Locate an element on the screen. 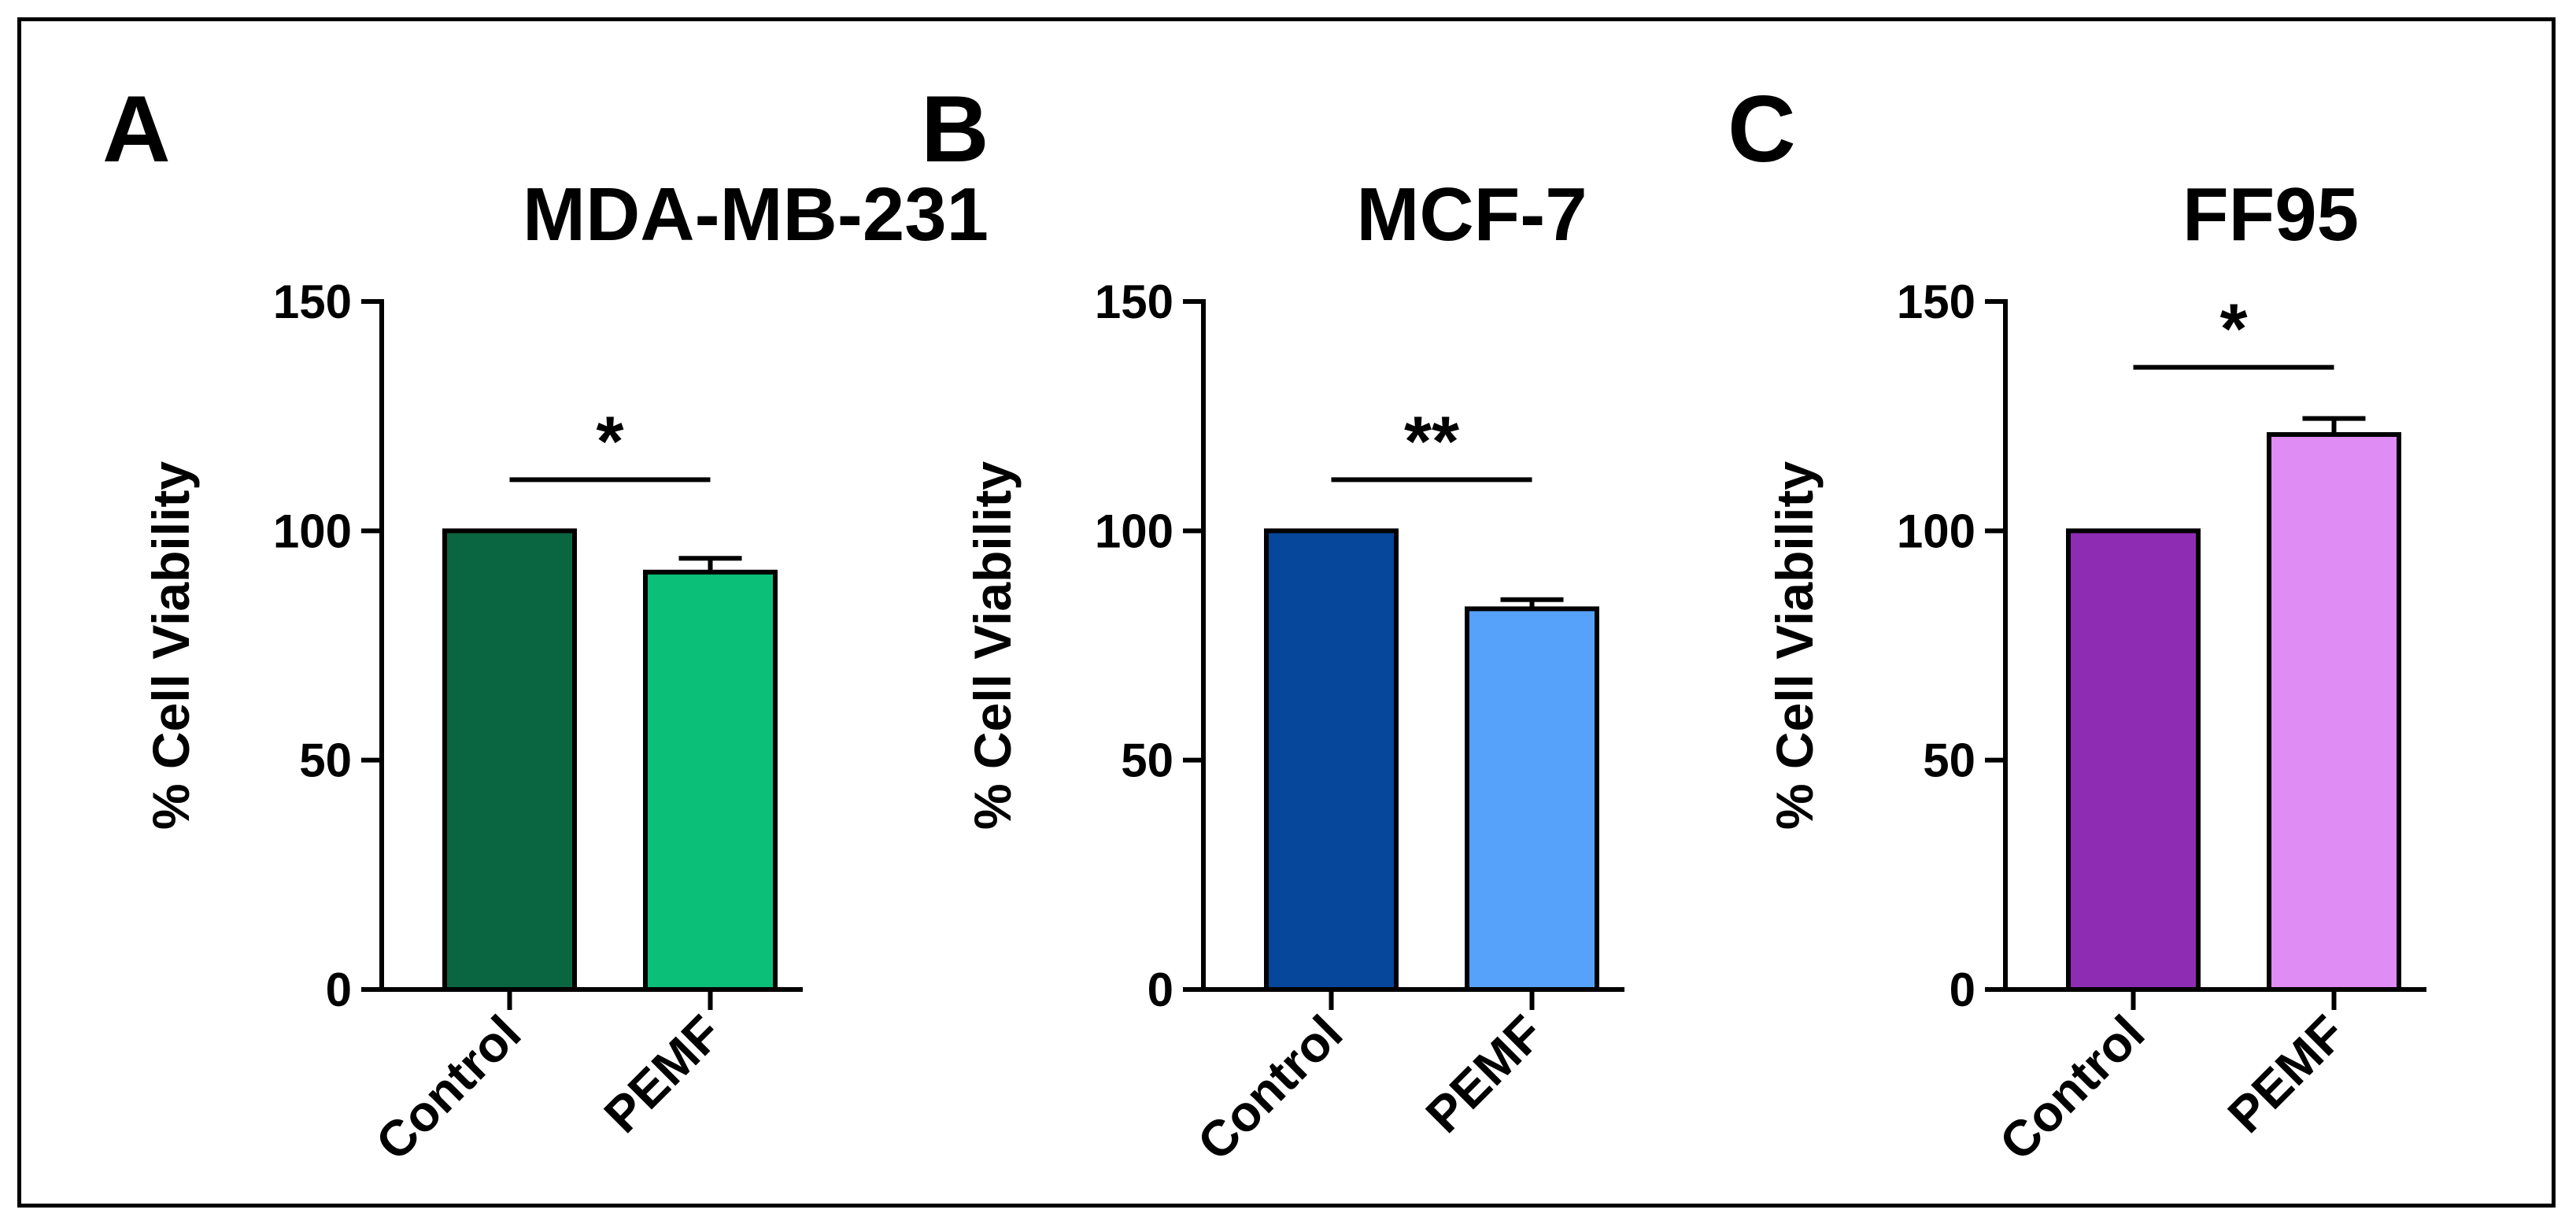 The image size is (2576, 1228). significance-marker: ** is located at coordinates (1431, 441).